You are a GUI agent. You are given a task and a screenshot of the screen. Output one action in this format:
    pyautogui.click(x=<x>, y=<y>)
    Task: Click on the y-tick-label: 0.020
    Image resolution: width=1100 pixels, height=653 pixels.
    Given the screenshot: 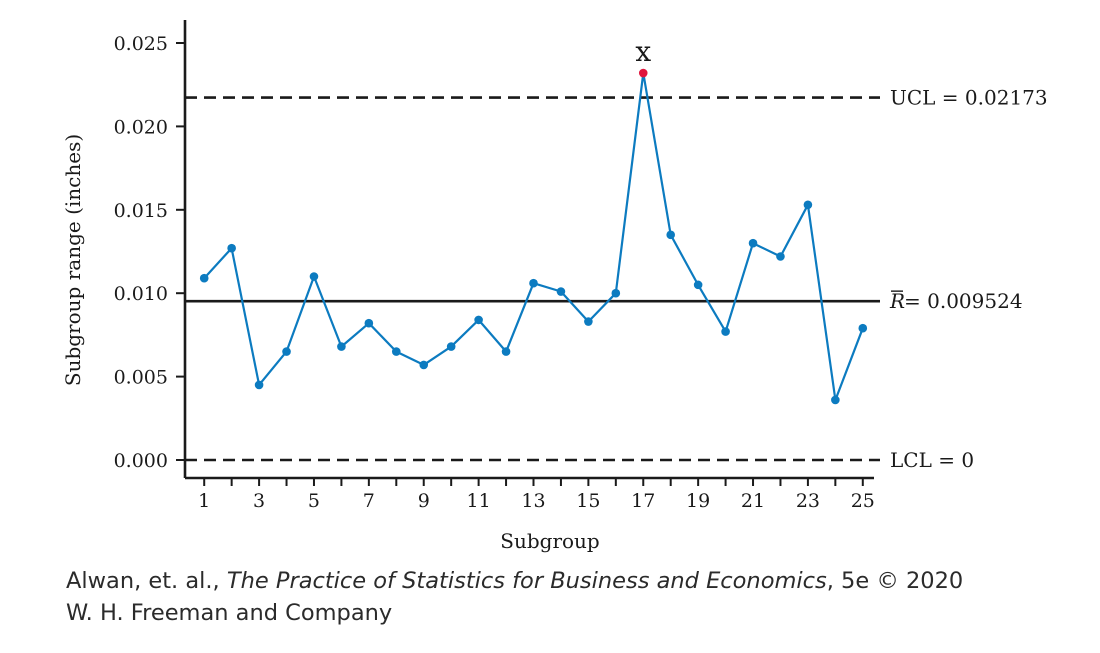 What is the action you would take?
    pyautogui.click(x=141, y=127)
    